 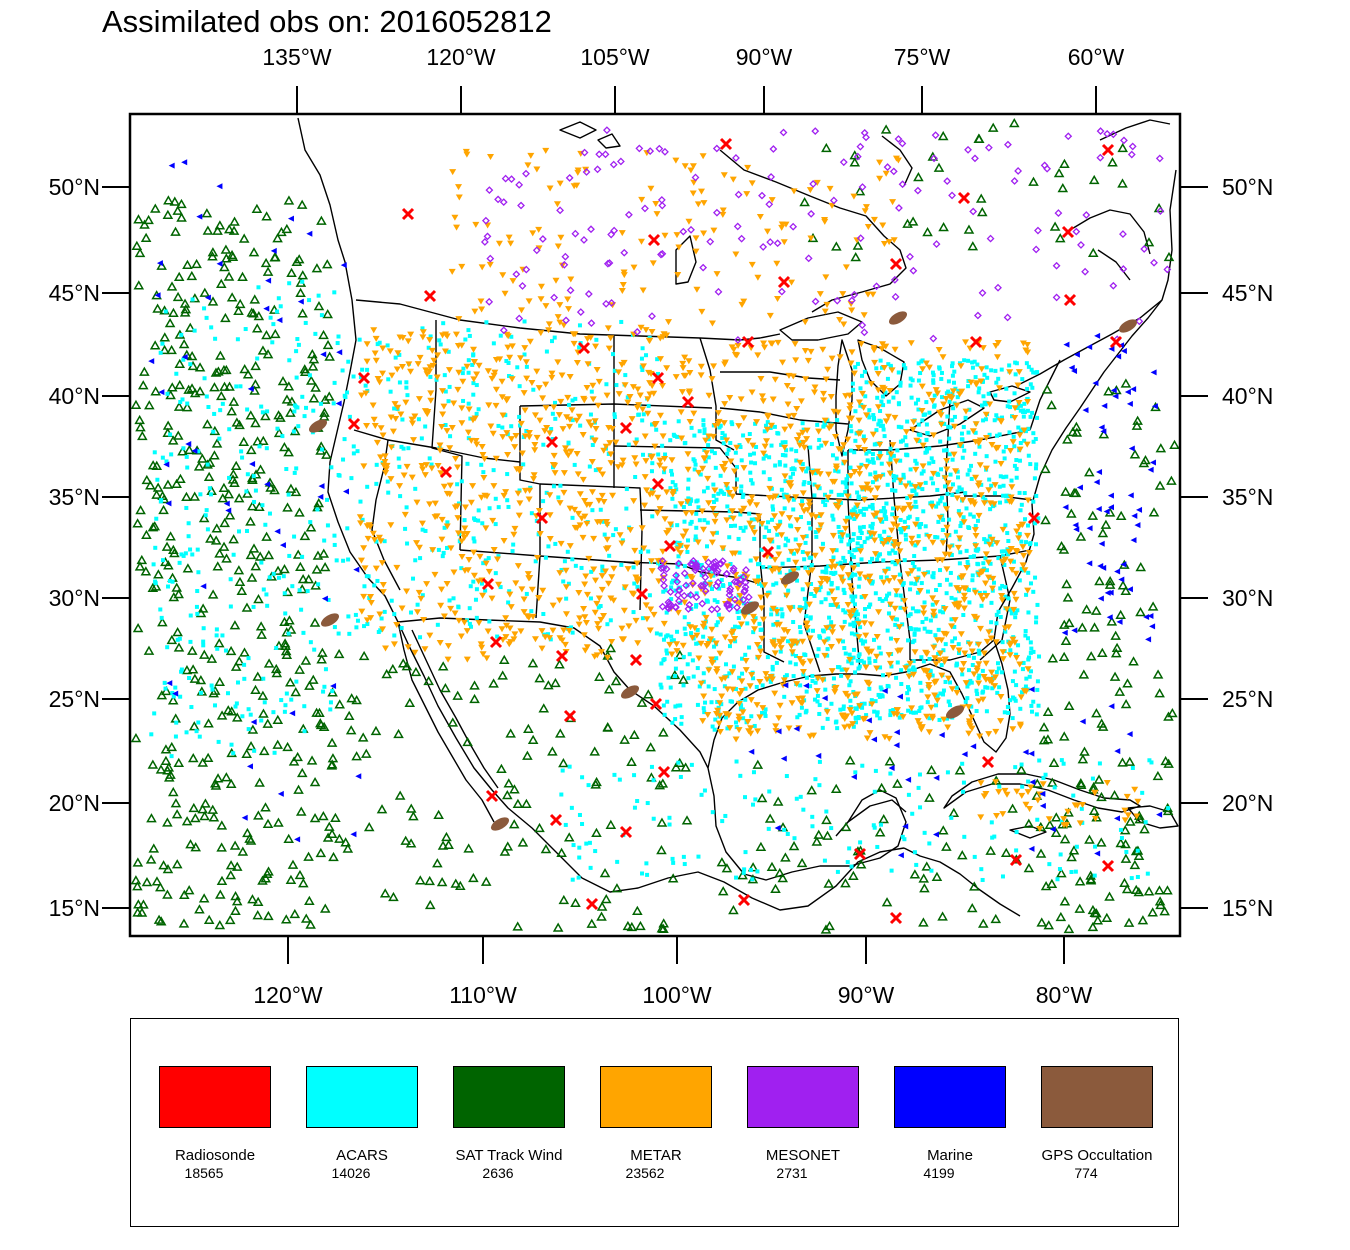 I want to click on right-lat-label: 45°N, so click(x=1248, y=293).